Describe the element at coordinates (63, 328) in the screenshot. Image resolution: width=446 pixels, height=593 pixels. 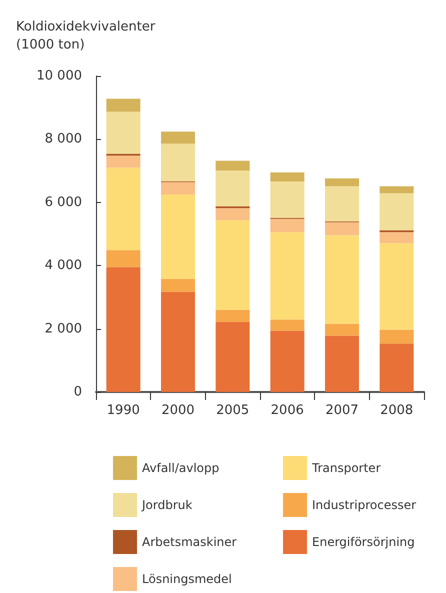
I see `y-tick-label: 2 000` at that location.